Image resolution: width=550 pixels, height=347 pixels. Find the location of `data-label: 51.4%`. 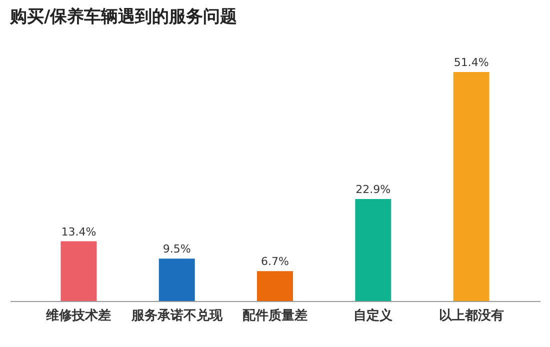

data-label: 51.4% is located at coordinates (471, 63).